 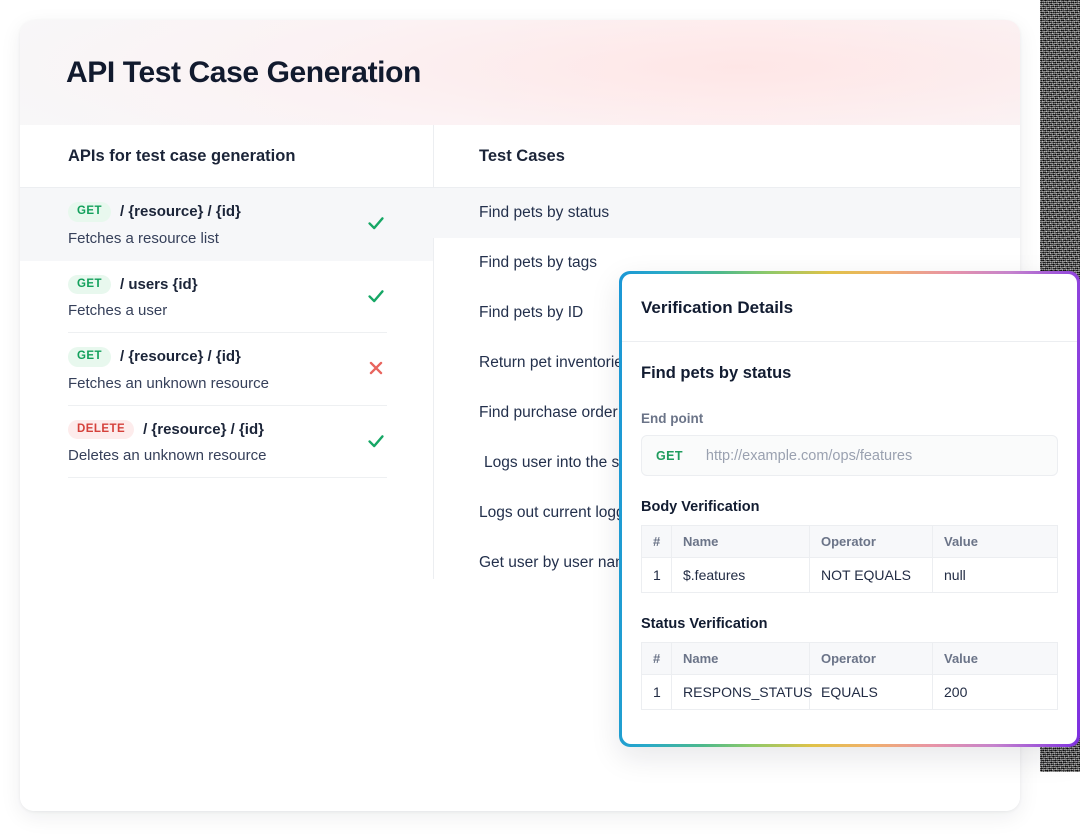 What do you see at coordinates (741, 692) in the screenshot?
I see `cell-name: RESPONS_STATUS` at bounding box center [741, 692].